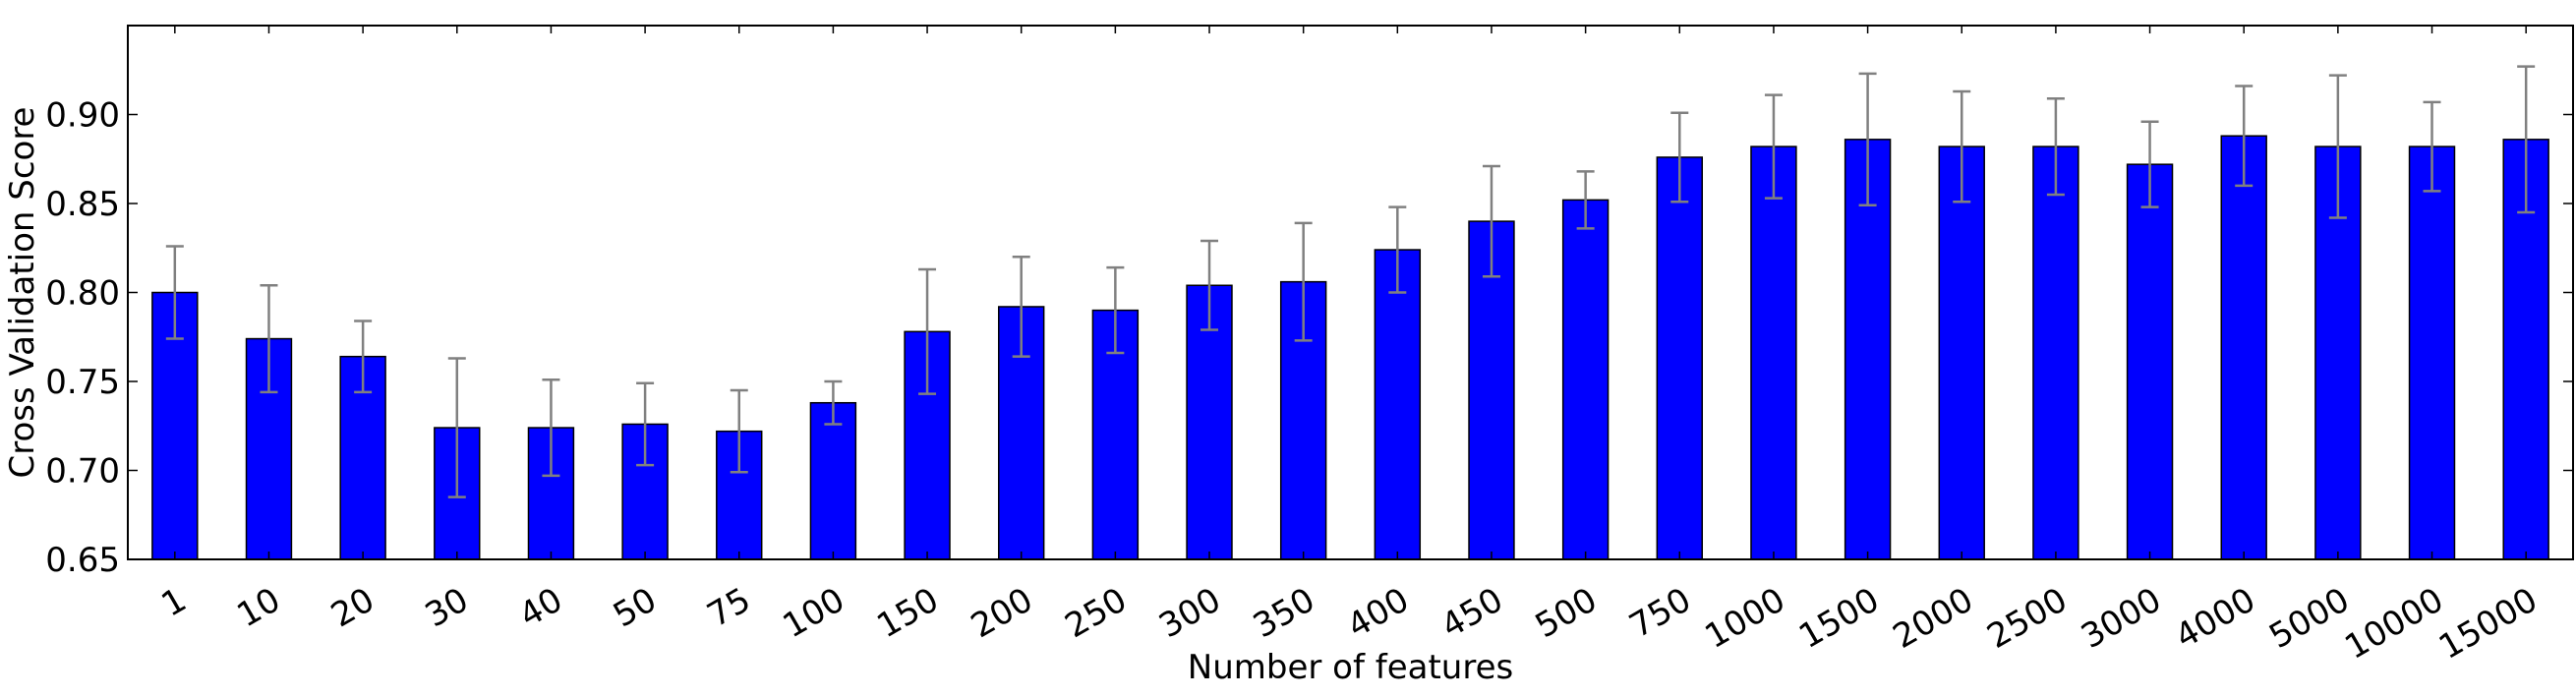 The height and width of the screenshot is (698, 2576). What do you see at coordinates (2121, 618) in the screenshot?
I see `x-tick-label: 3000` at bounding box center [2121, 618].